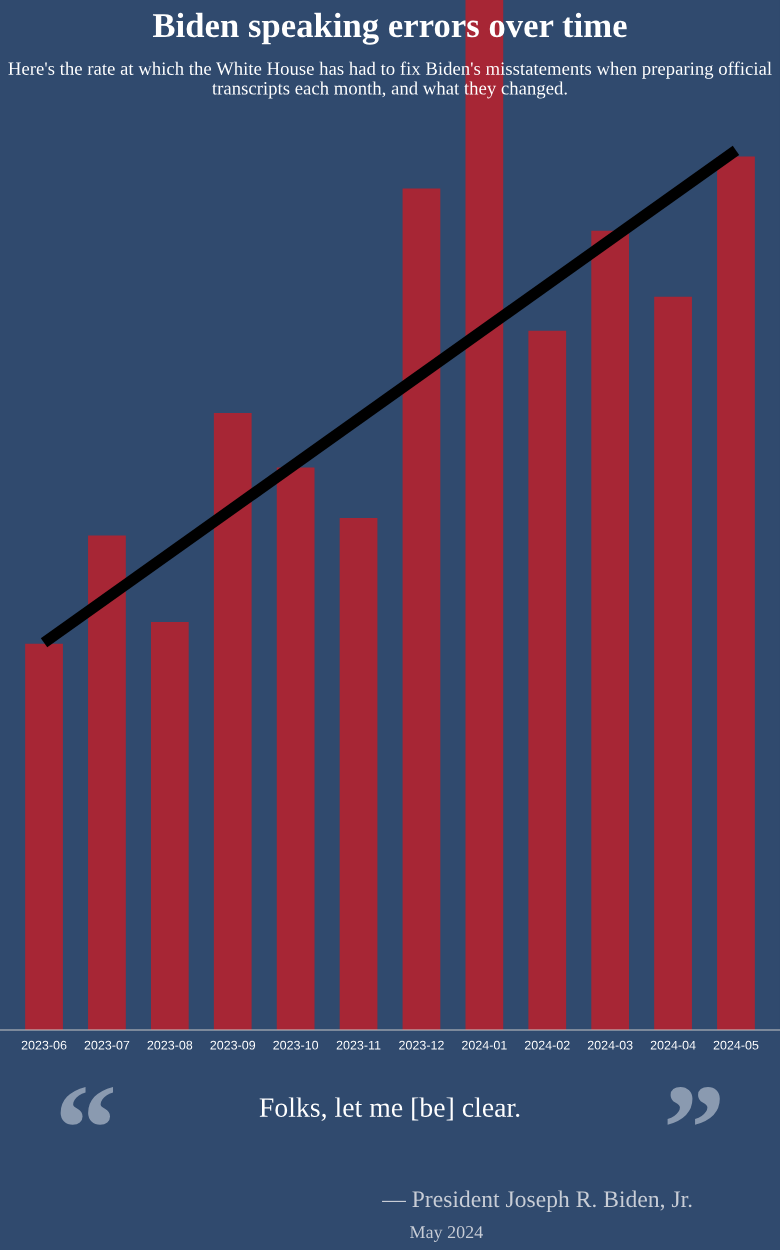 The width and height of the screenshot is (780, 1250). Describe the element at coordinates (547, 1045) in the screenshot. I see `x-tick-label: 2024-02` at that location.